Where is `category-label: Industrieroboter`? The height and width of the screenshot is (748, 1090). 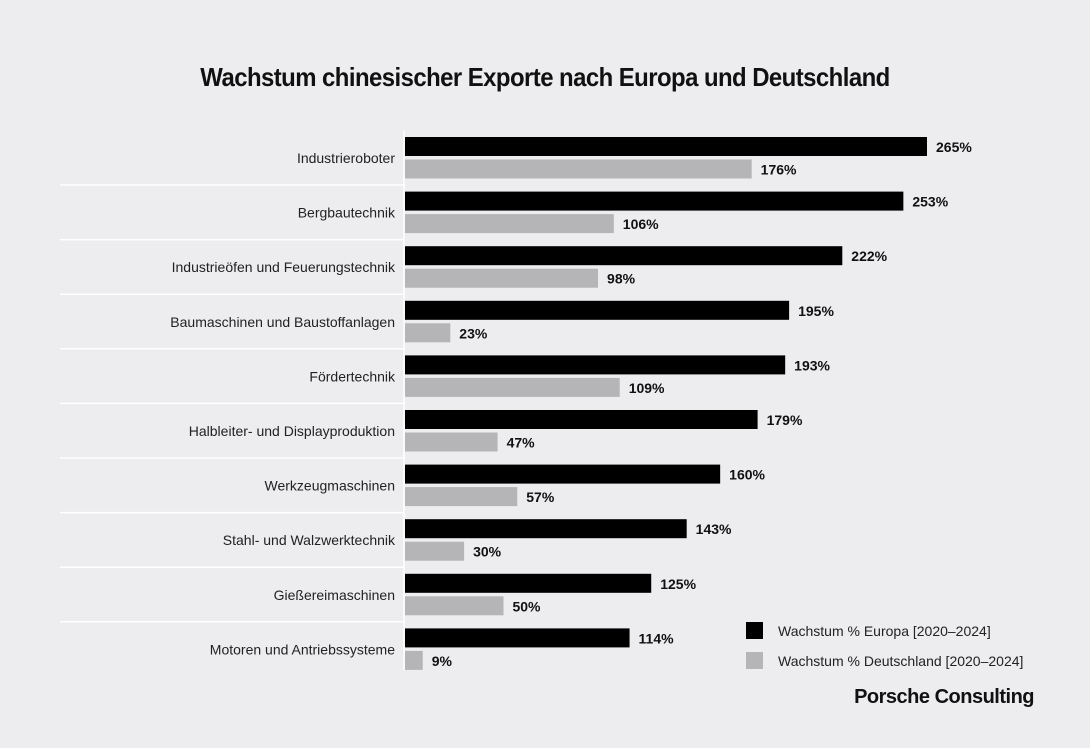
category-label: Industrieroboter is located at coordinates (346, 158).